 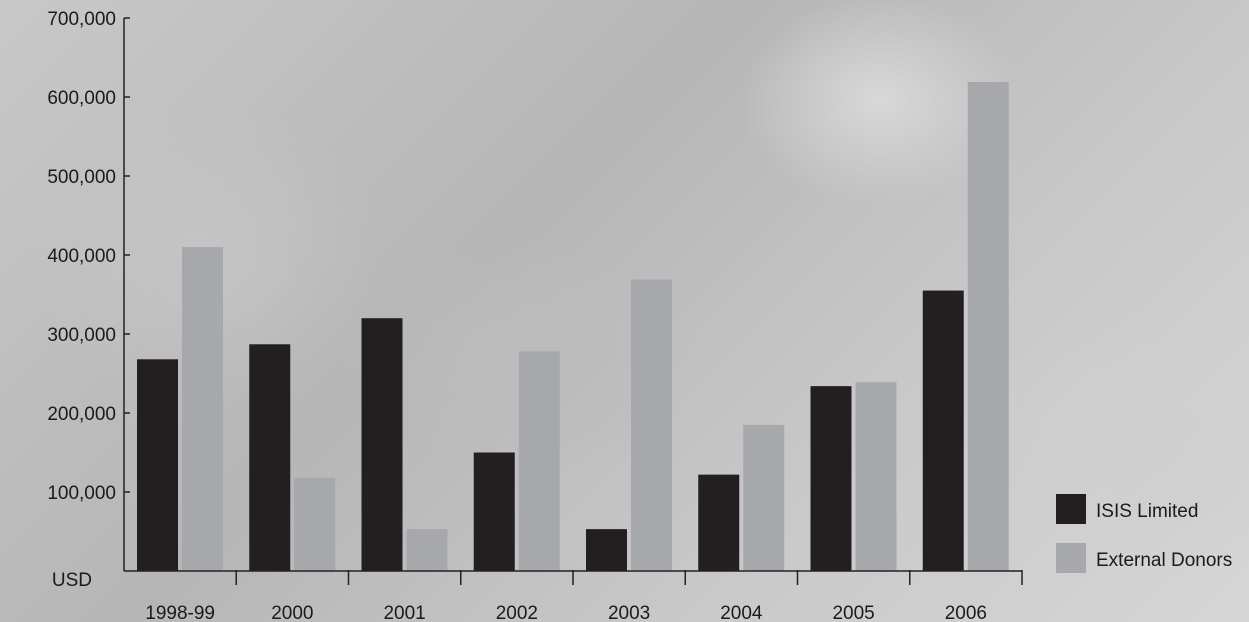 What do you see at coordinates (81, 177) in the screenshot?
I see `y-tick-label: 500,000` at bounding box center [81, 177].